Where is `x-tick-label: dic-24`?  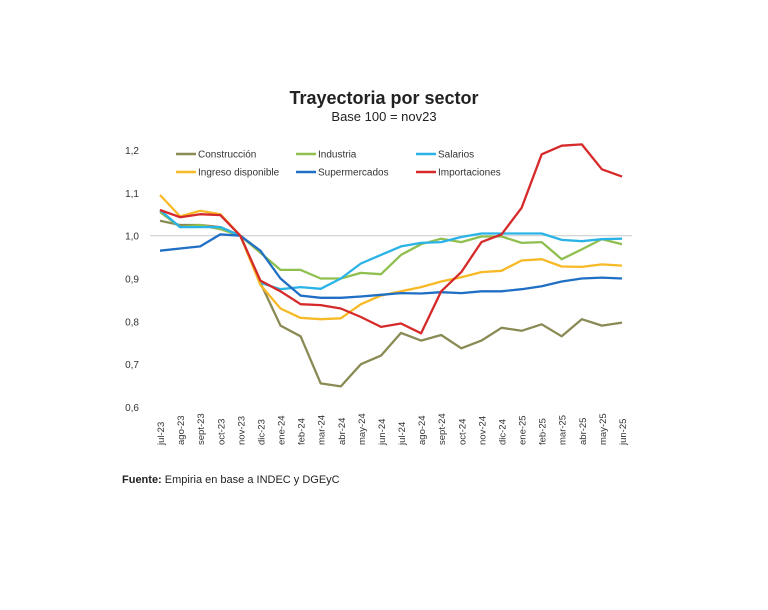 x-tick-label: dic-24 is located at coordinates (502, 432).